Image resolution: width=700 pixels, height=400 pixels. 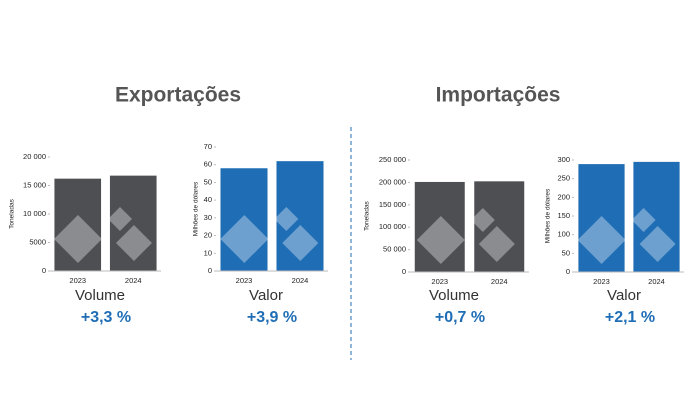 I want to click on y-tick-label: 60, so click(x=208, y=164).